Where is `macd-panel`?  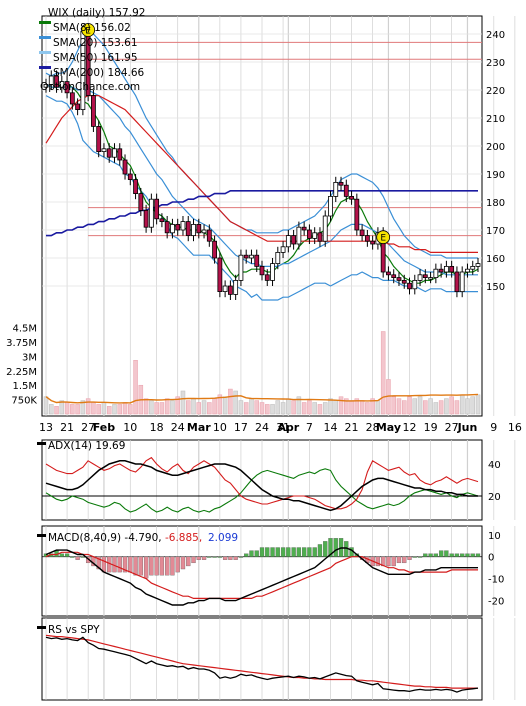 macd-panel is located at coordinates (259, 570).